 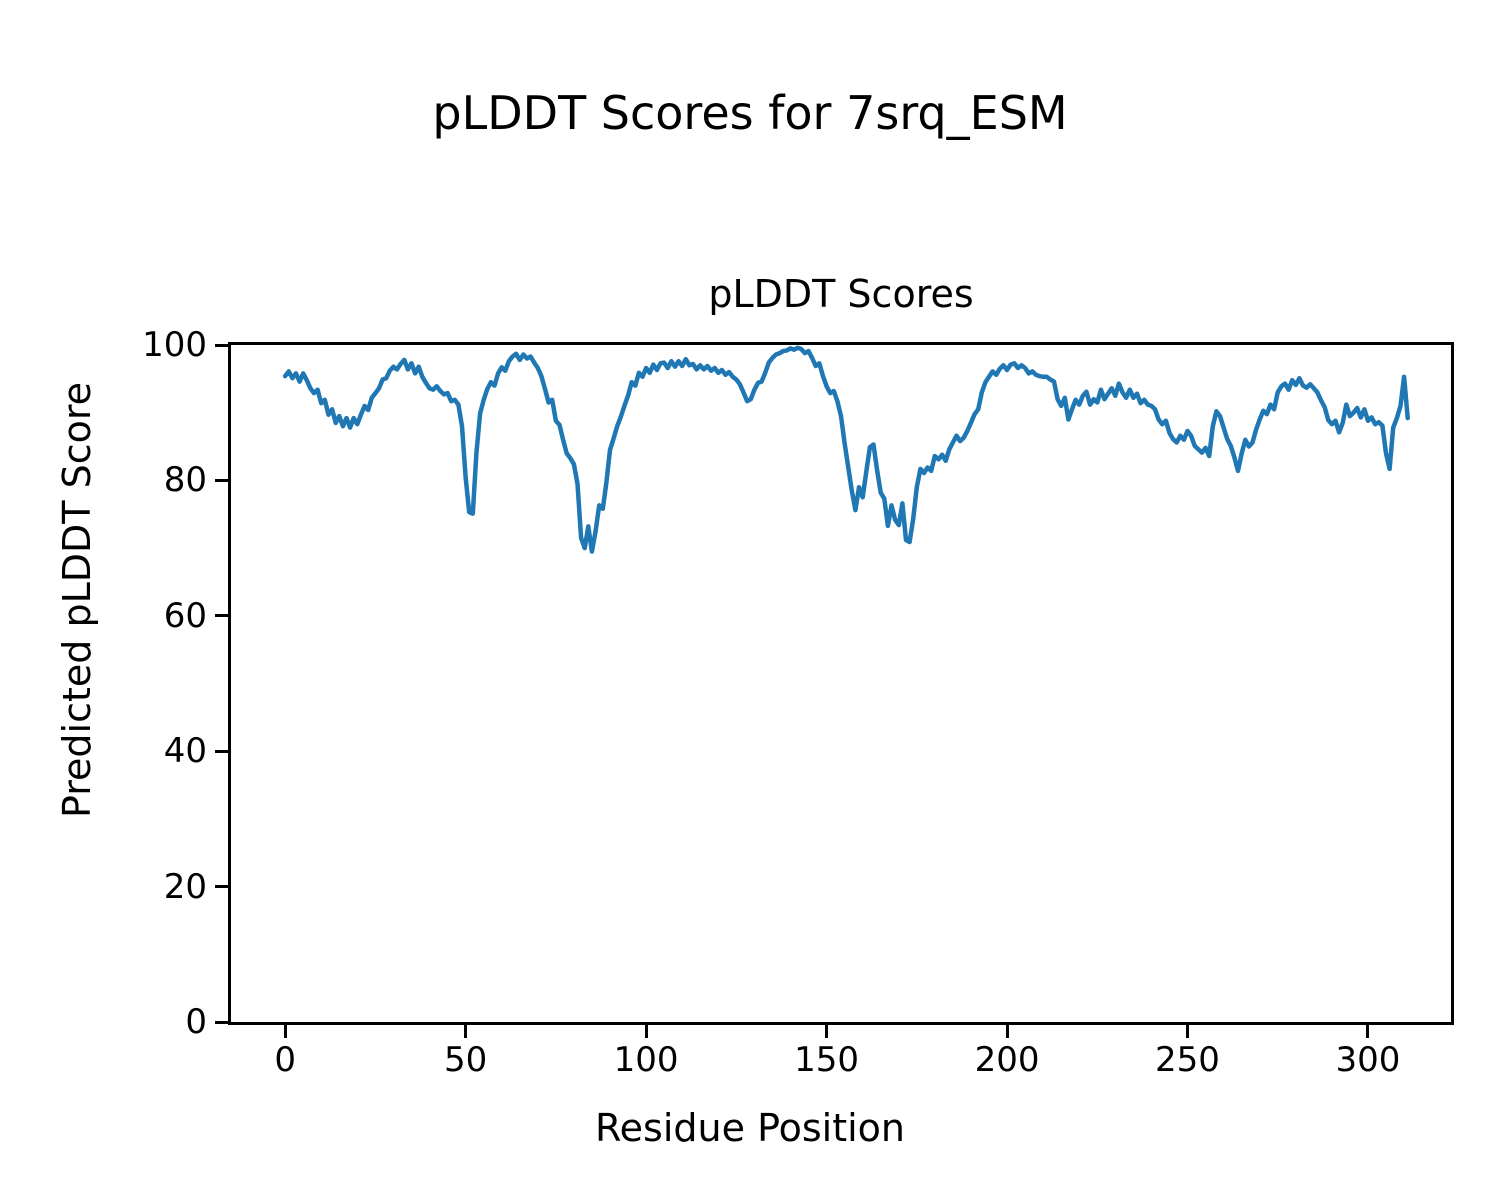 I want to click on plddt-line-chart, so click(x=846, y=449).